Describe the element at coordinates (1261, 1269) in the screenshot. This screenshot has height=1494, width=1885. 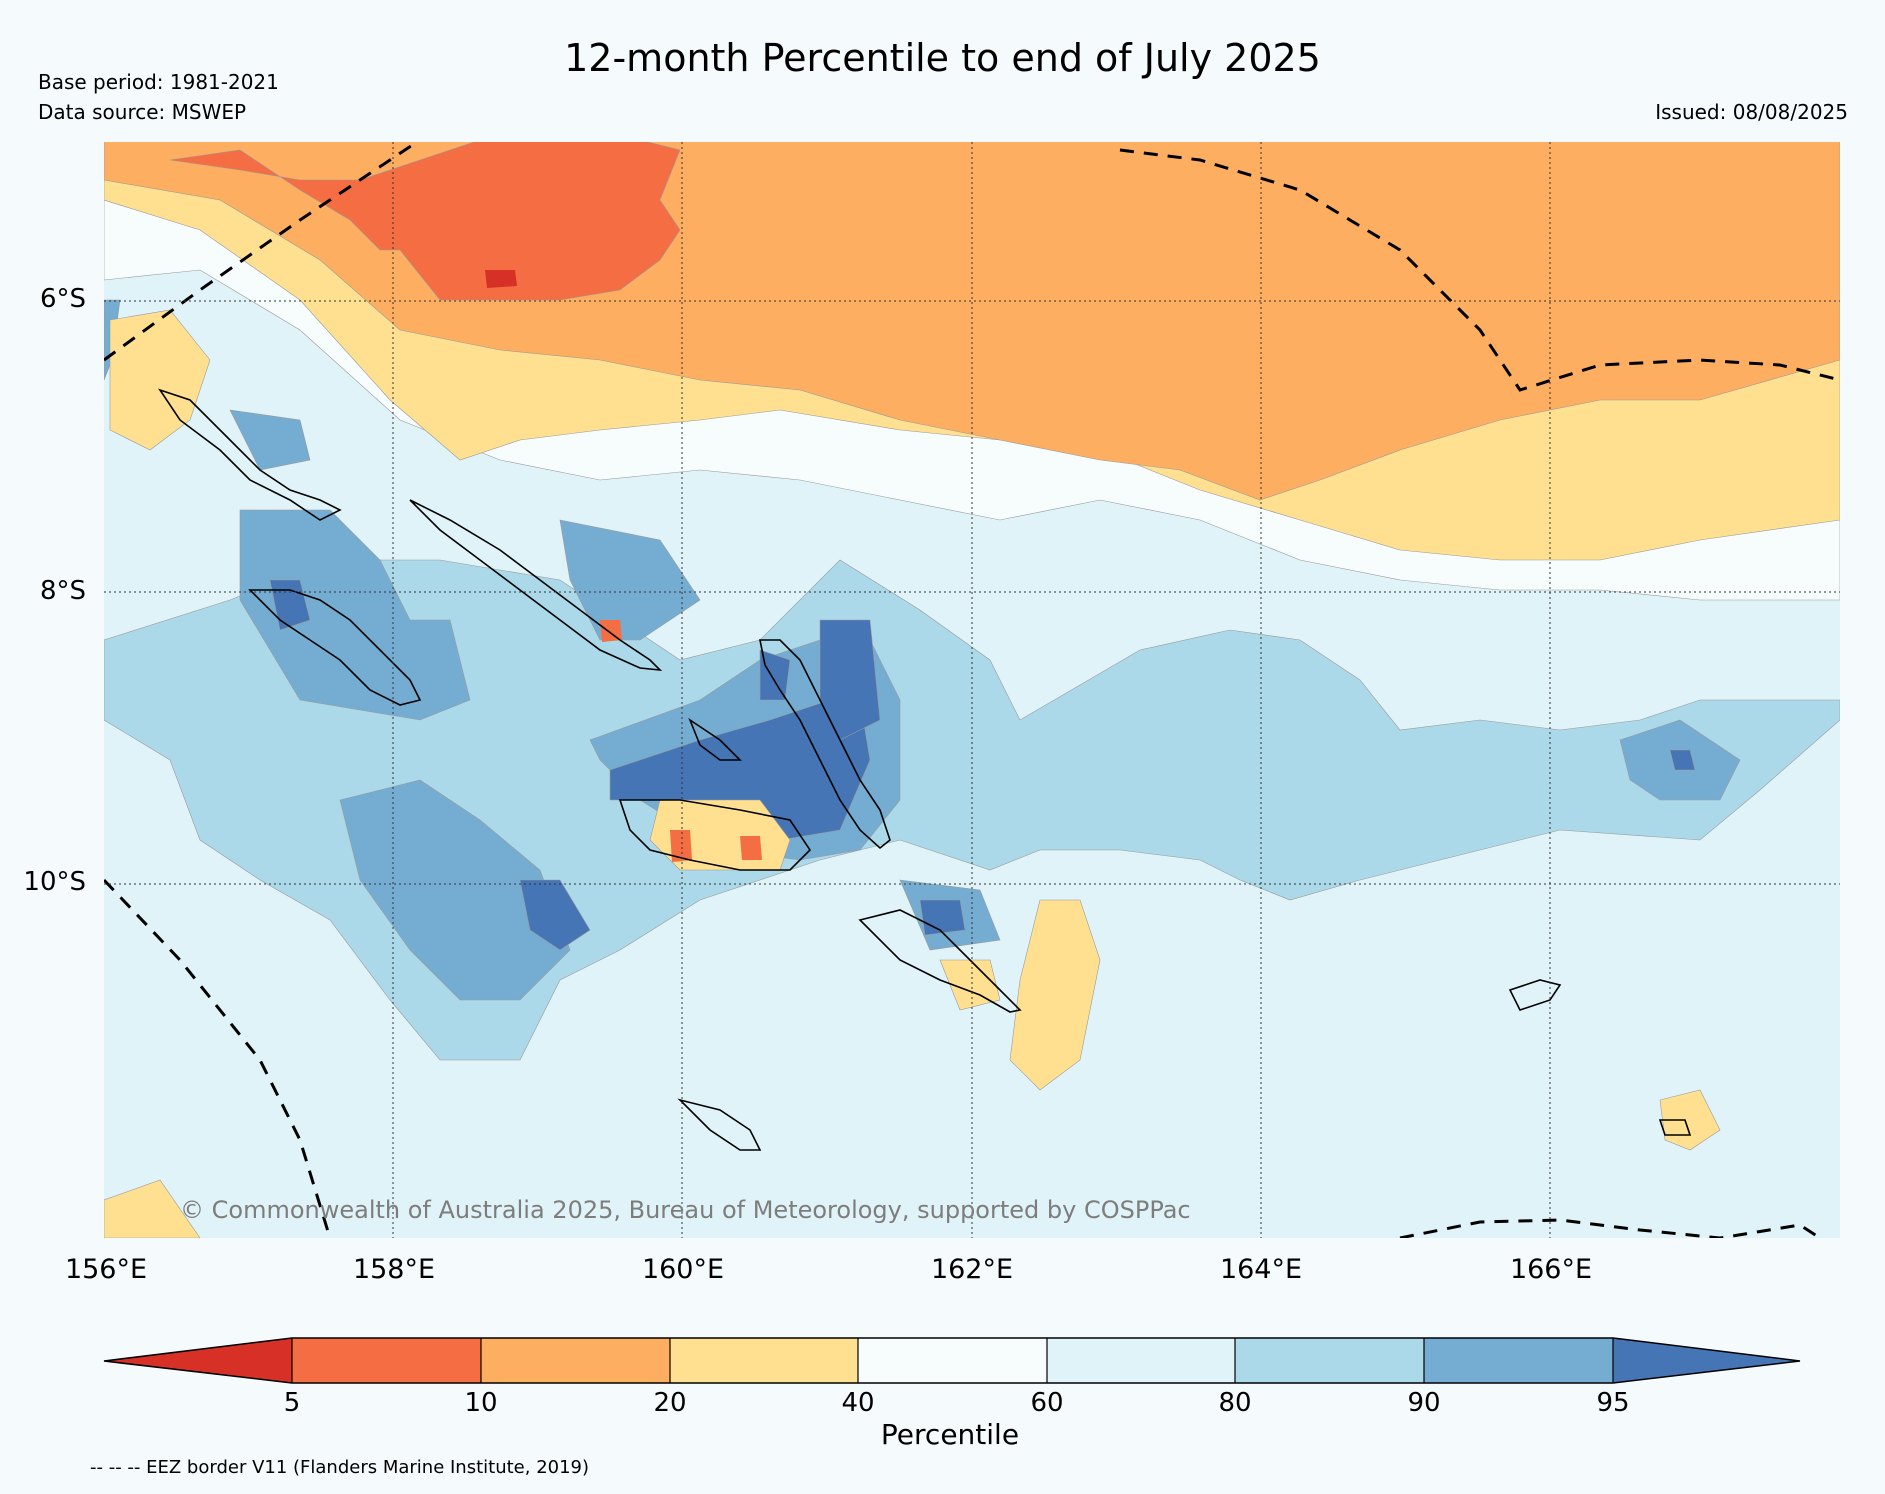
I see `lon-tick-164e: 164°E` at that location.